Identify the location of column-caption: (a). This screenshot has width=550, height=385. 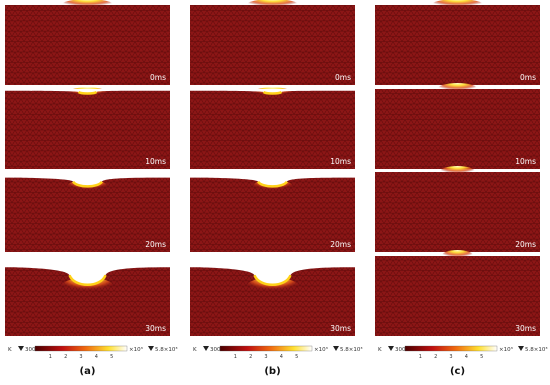
(88, 371).